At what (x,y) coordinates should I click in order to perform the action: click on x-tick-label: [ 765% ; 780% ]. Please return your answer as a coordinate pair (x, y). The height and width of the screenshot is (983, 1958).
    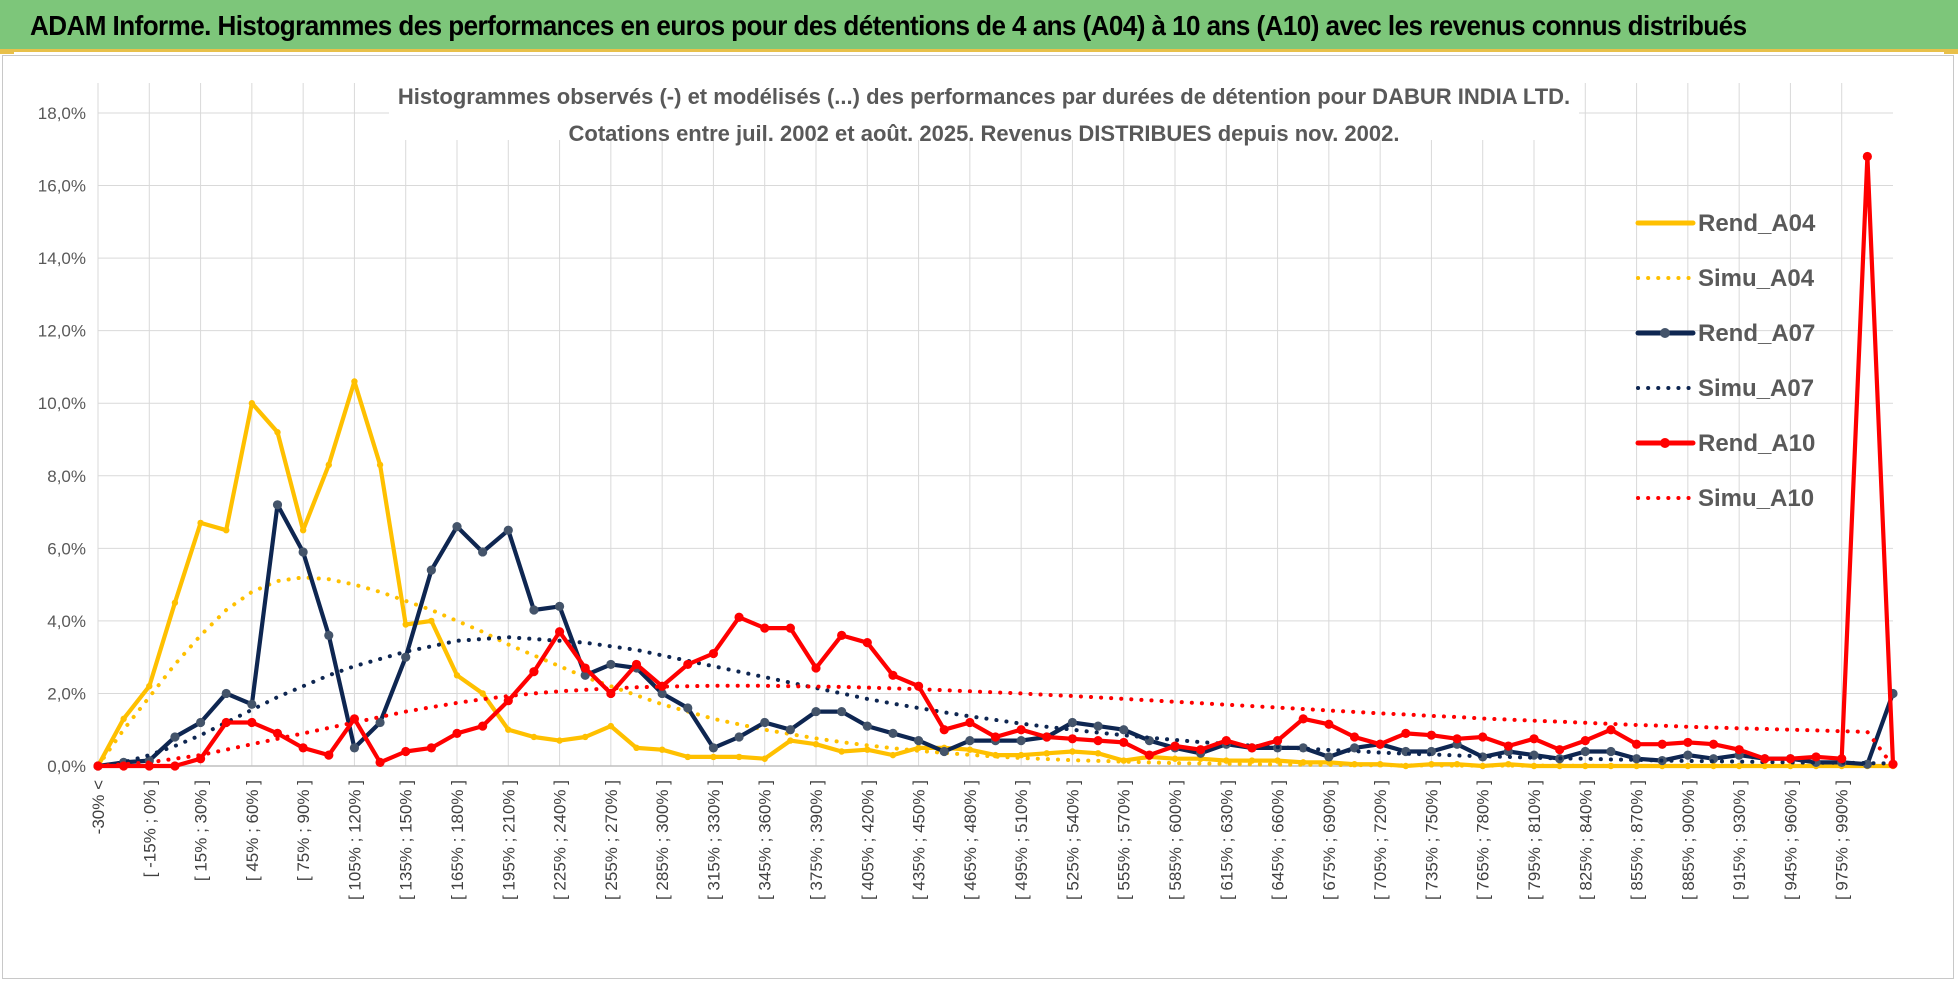
    Looking at the image, I should click on (1483, 840).